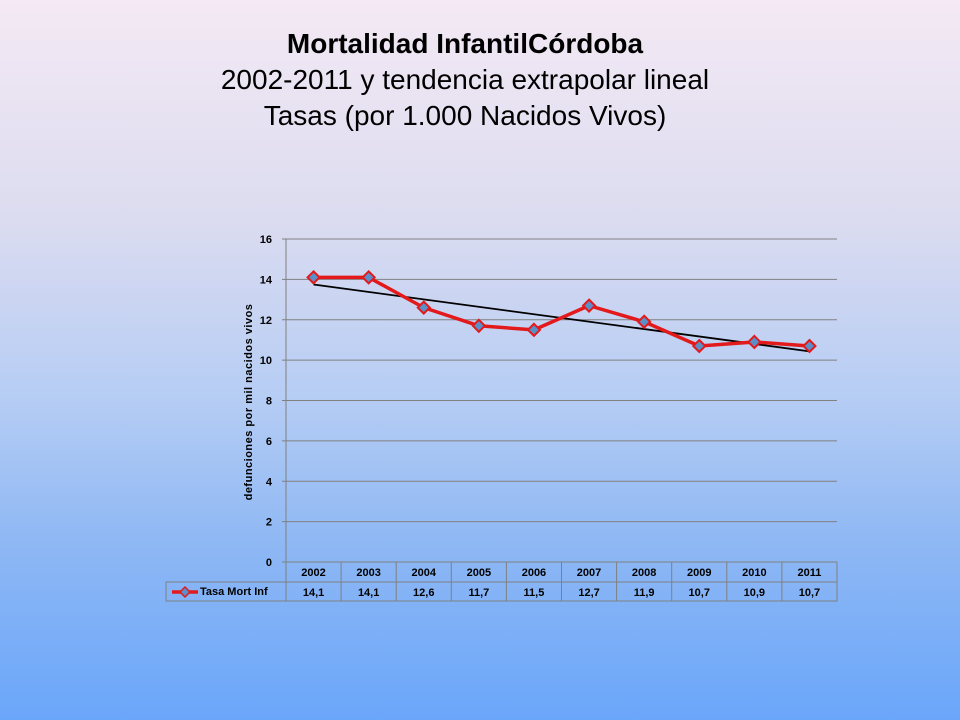  I want to click on x-category-label: 2002, so click(313, 573).